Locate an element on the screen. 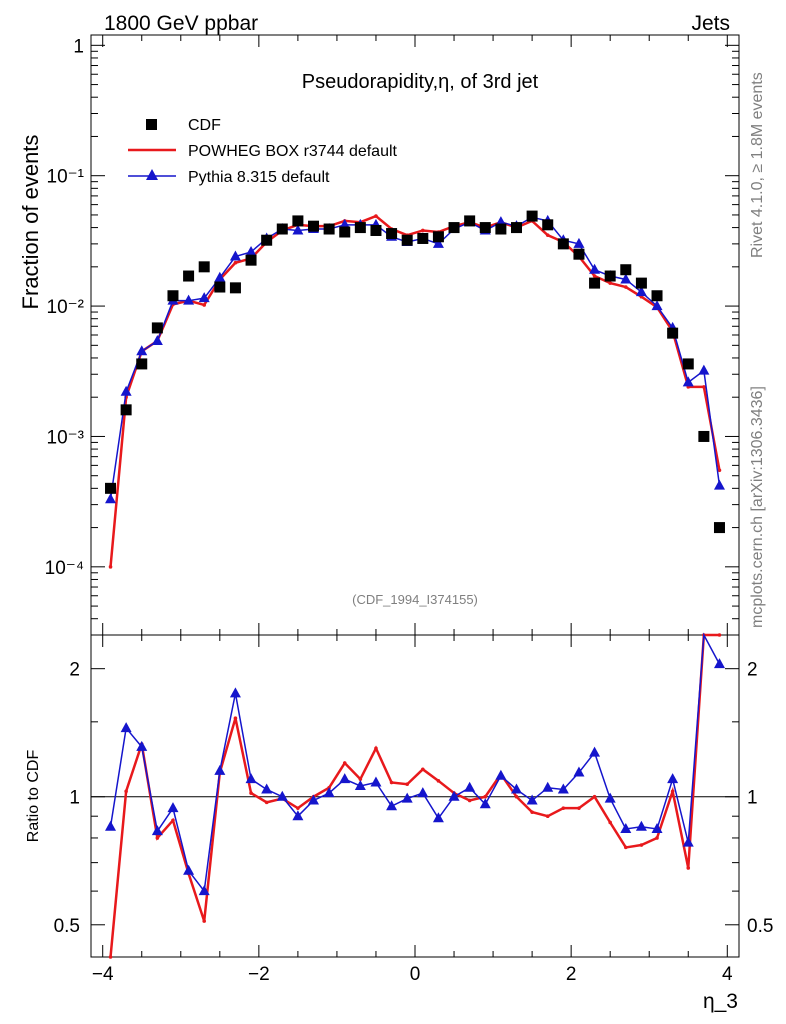 The image size is (786, 1024). header-right-label: Jets is located at coordinates (710, 23).